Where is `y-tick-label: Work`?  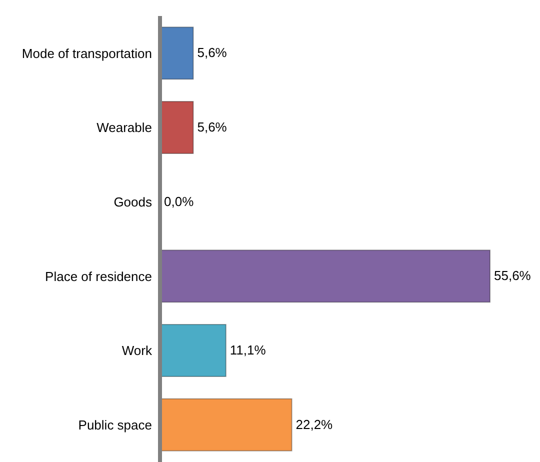 y-tick-label: Work is located at coordinates (137, 350).